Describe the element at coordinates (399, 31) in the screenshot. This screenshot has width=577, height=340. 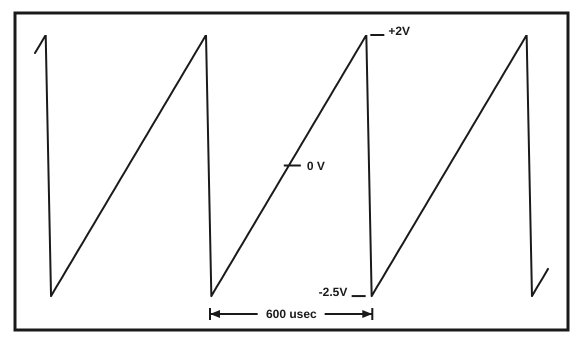
I see `annotation: +2V` at that location.